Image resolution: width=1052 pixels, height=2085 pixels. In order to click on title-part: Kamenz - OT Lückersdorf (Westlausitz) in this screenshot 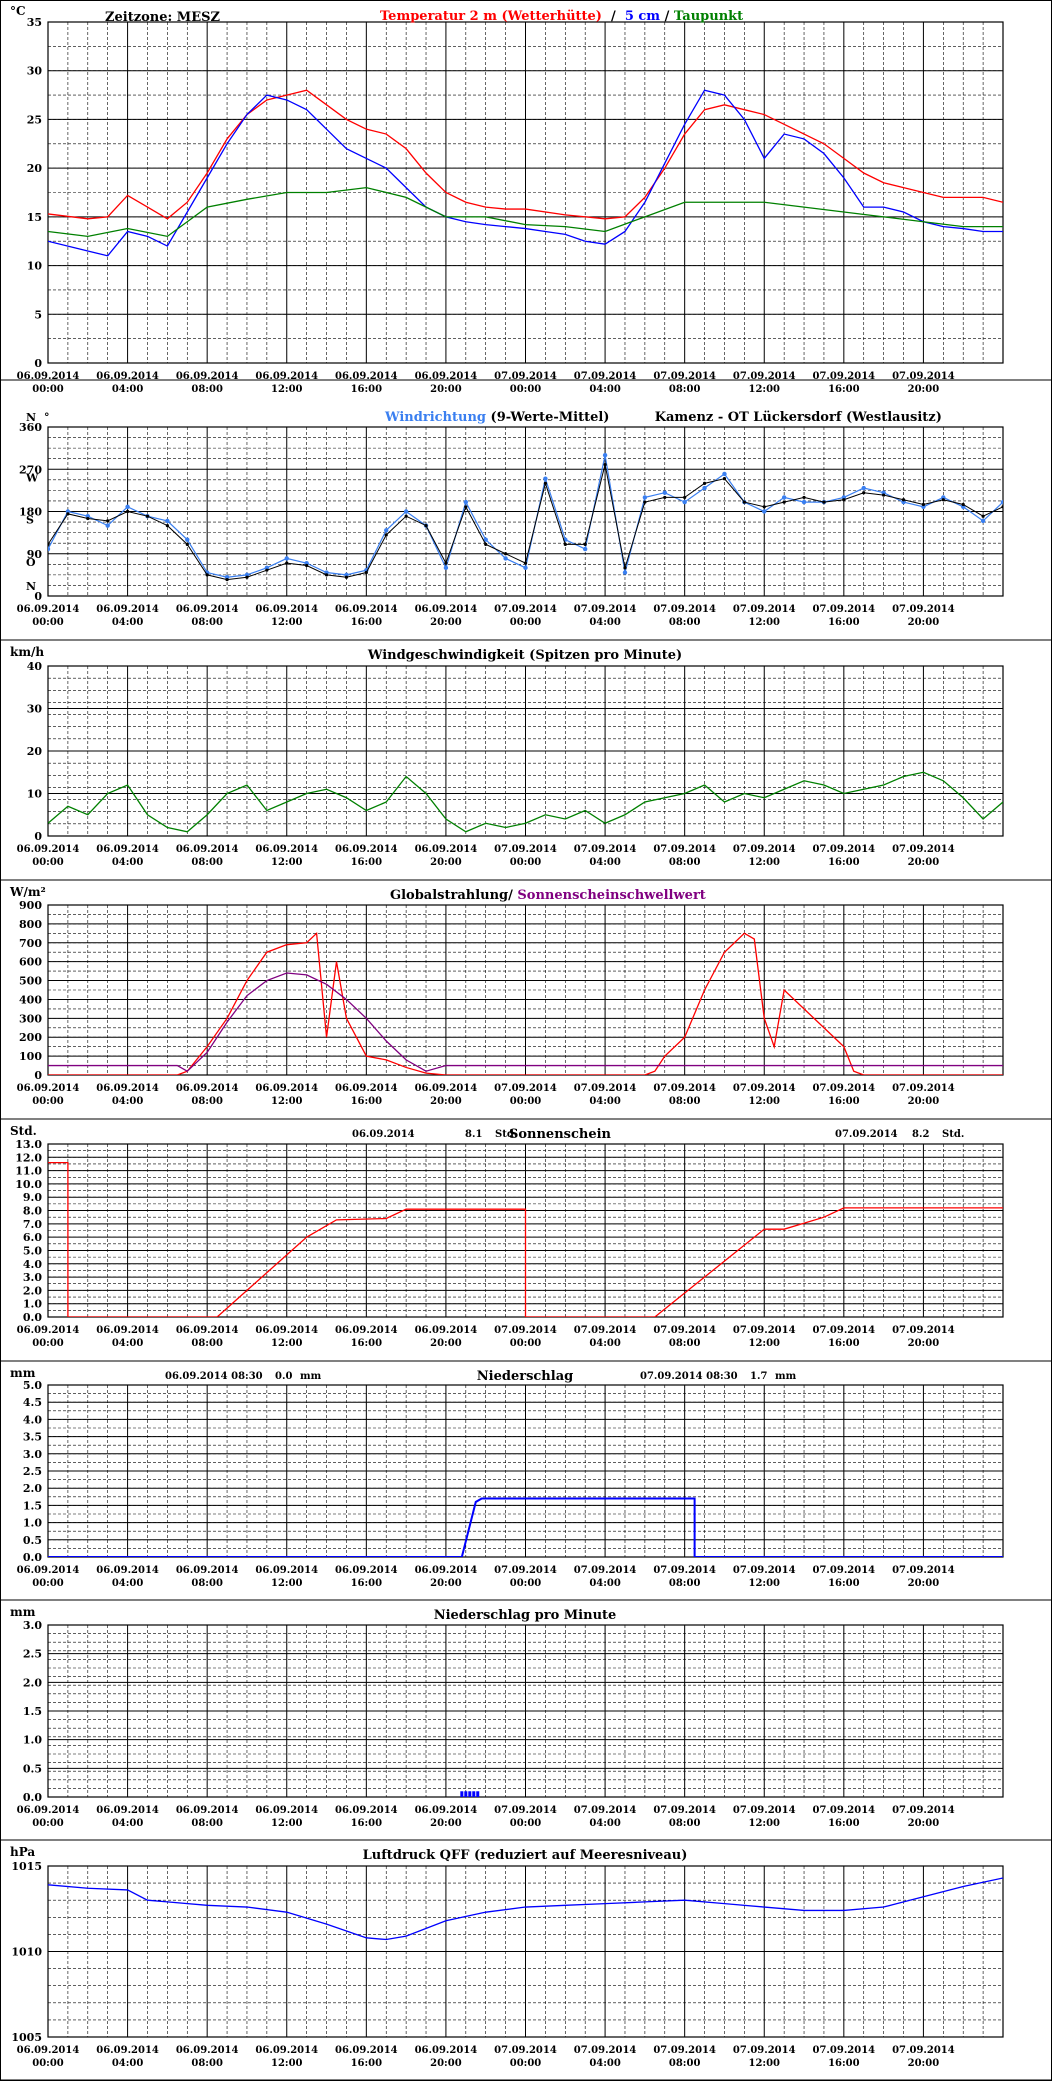, I will do `click(775, 417)`.